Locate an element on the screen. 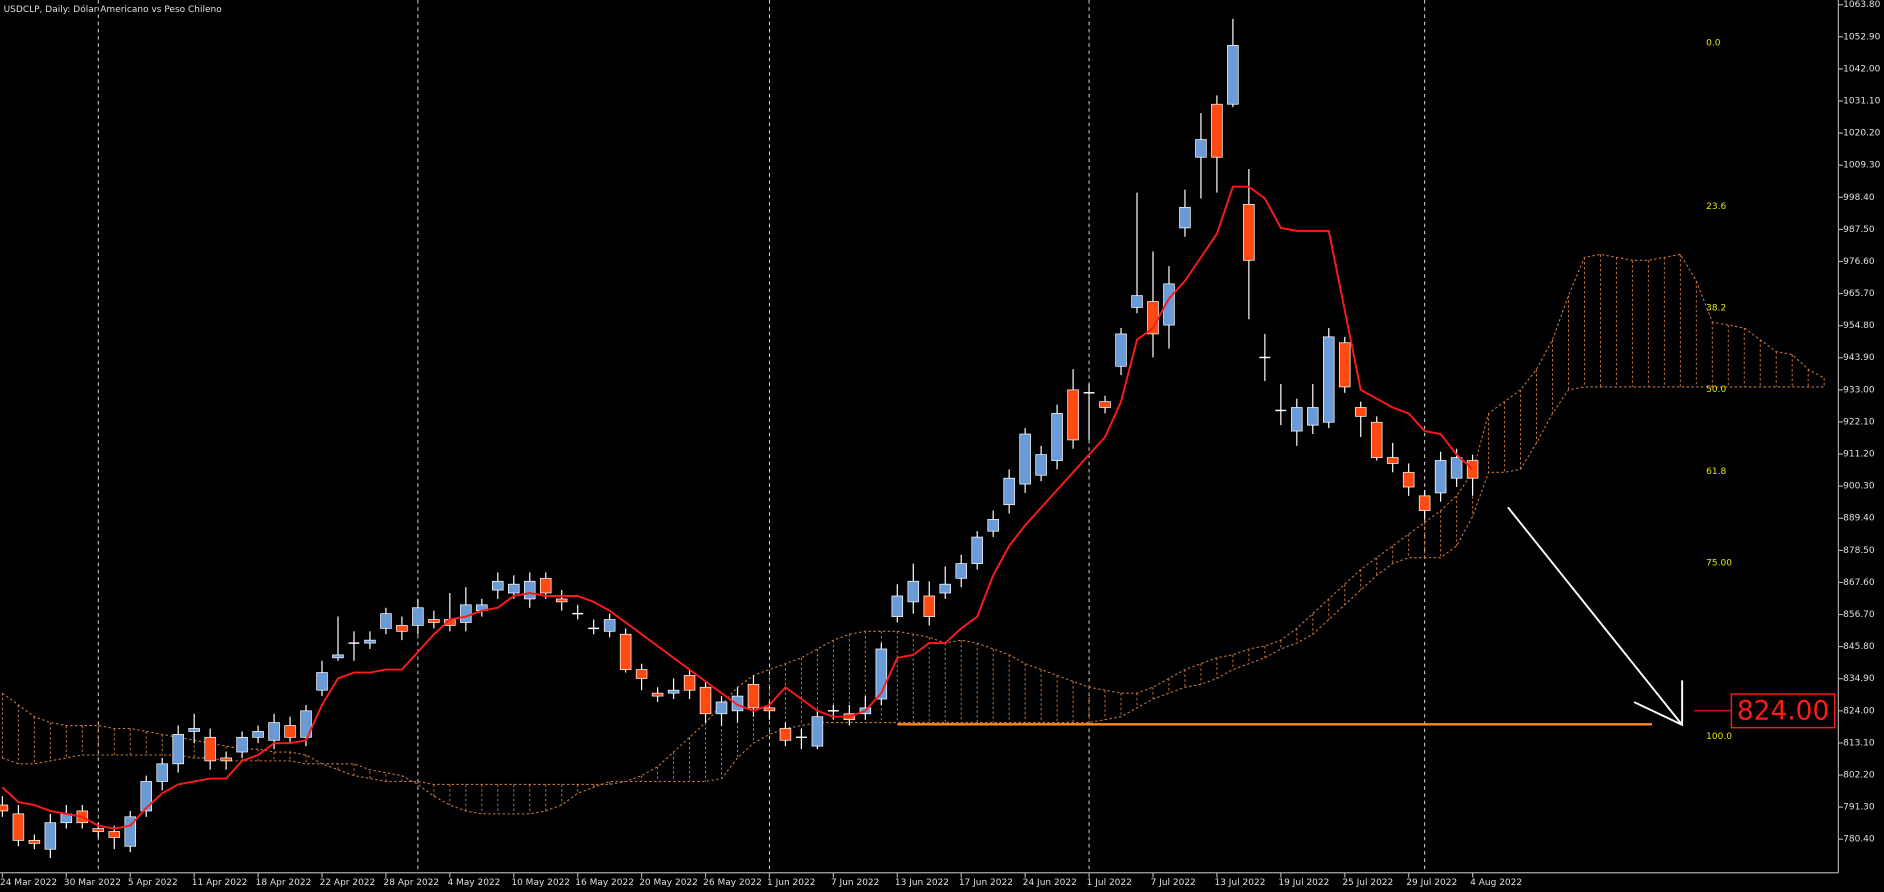 The width and height of the screenshot is (1884, 892). y-tick-label: 791.30 is located at coordinates (1859, 808).